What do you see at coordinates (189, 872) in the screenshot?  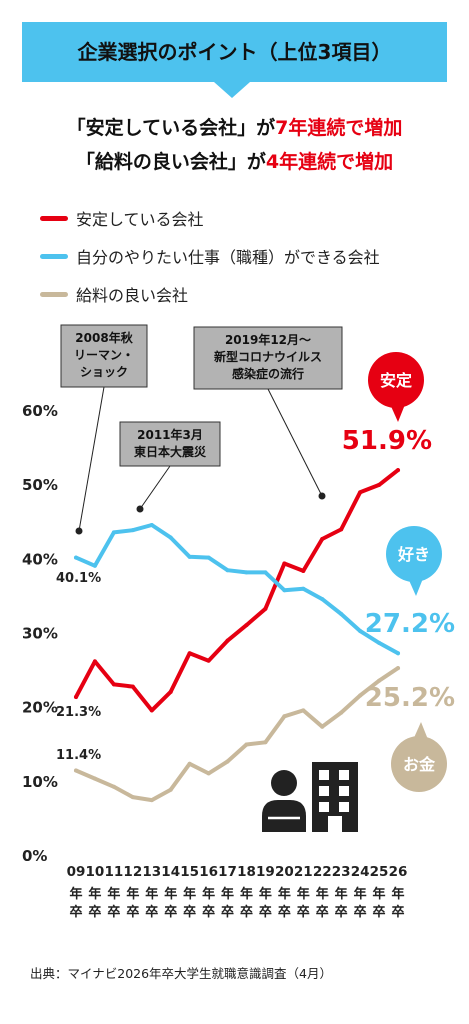 I see `x-tick-label: 15` at bounding box center [189, 872].